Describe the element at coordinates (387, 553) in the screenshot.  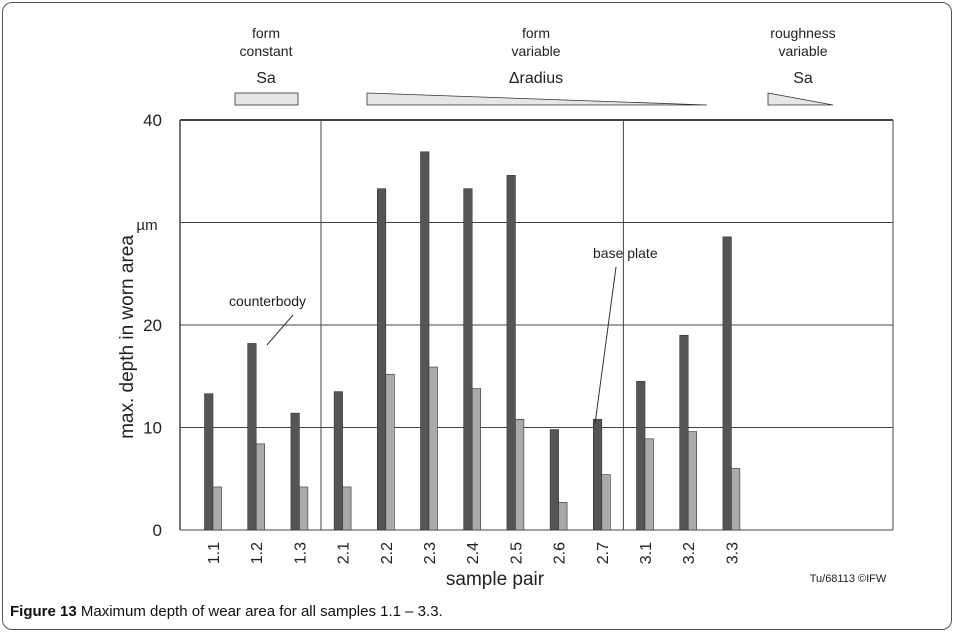
I see `x-tick-label: 2.2` at that location.